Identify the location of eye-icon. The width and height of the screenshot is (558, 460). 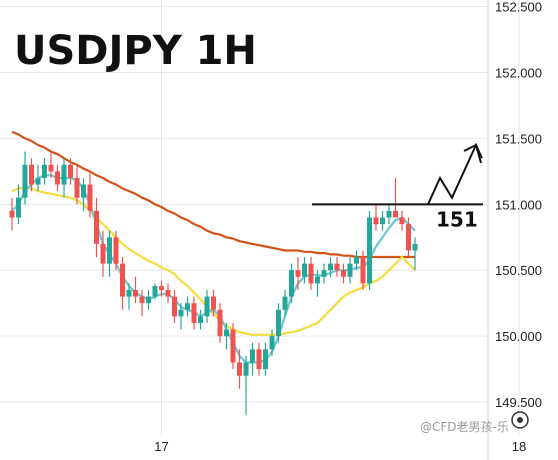
(520, 420).